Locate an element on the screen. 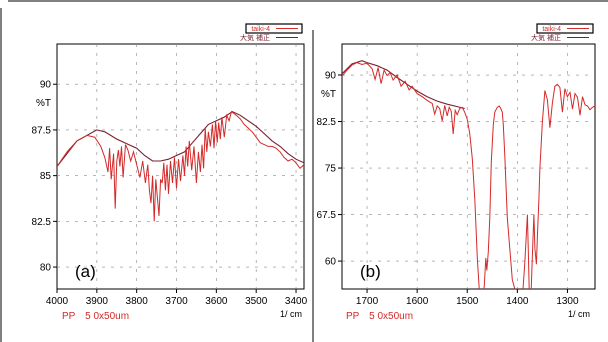  y-tick-label: 85 is located at coordinates (46, 176).